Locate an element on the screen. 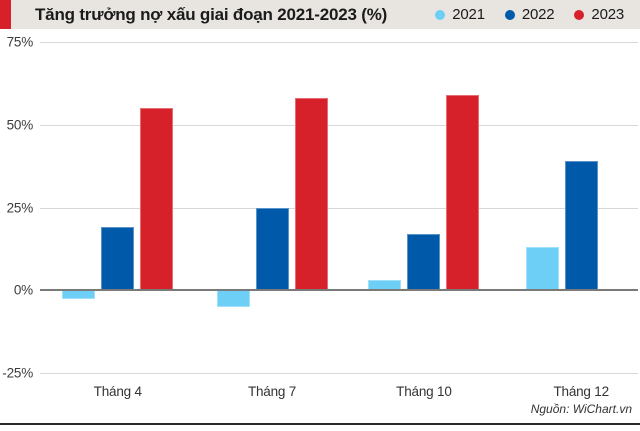 The width and height of the screenshot is (640, 431). bar-2022-tháng-12 is located at coordinates (581, 226).